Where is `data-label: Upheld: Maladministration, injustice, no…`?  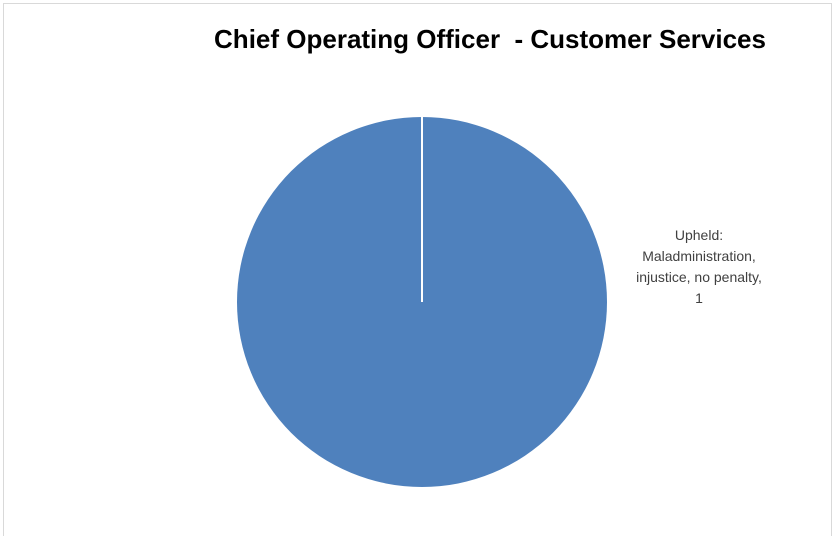 data-label: Upheld: Maladministration, injustice, no… is located at coordinates (699, 266).